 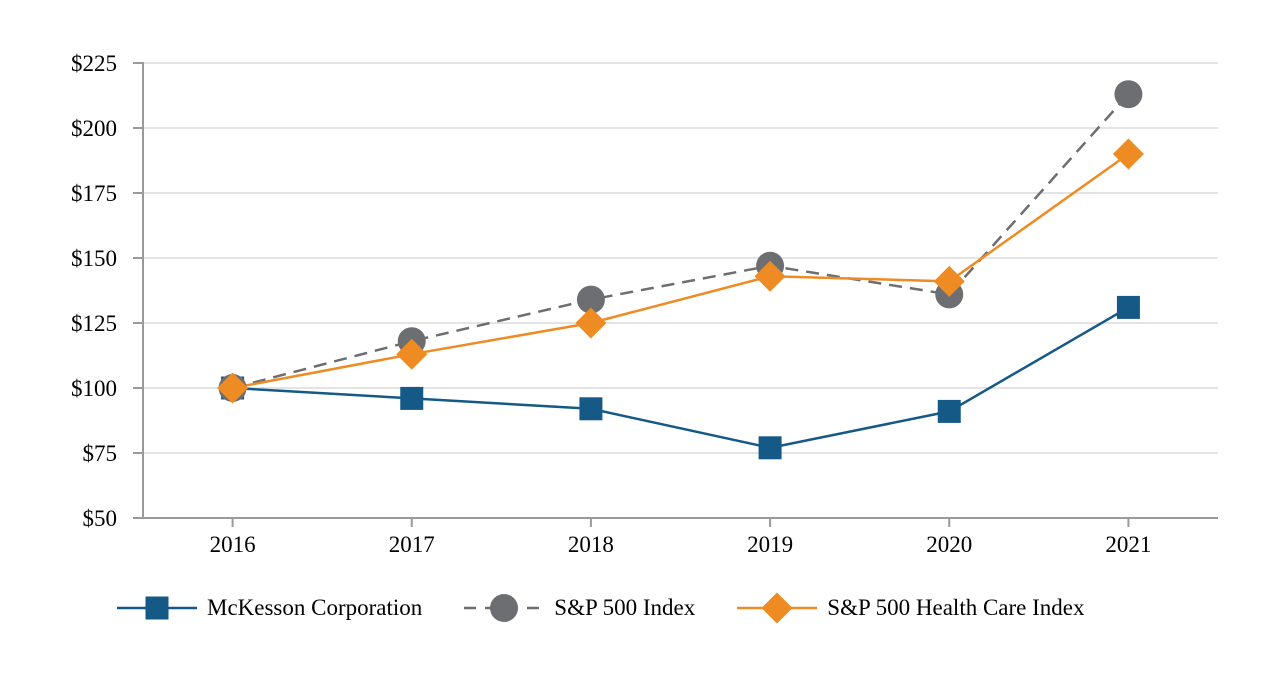 I want to click on square-marker-icon, so click(x=157, y=608).